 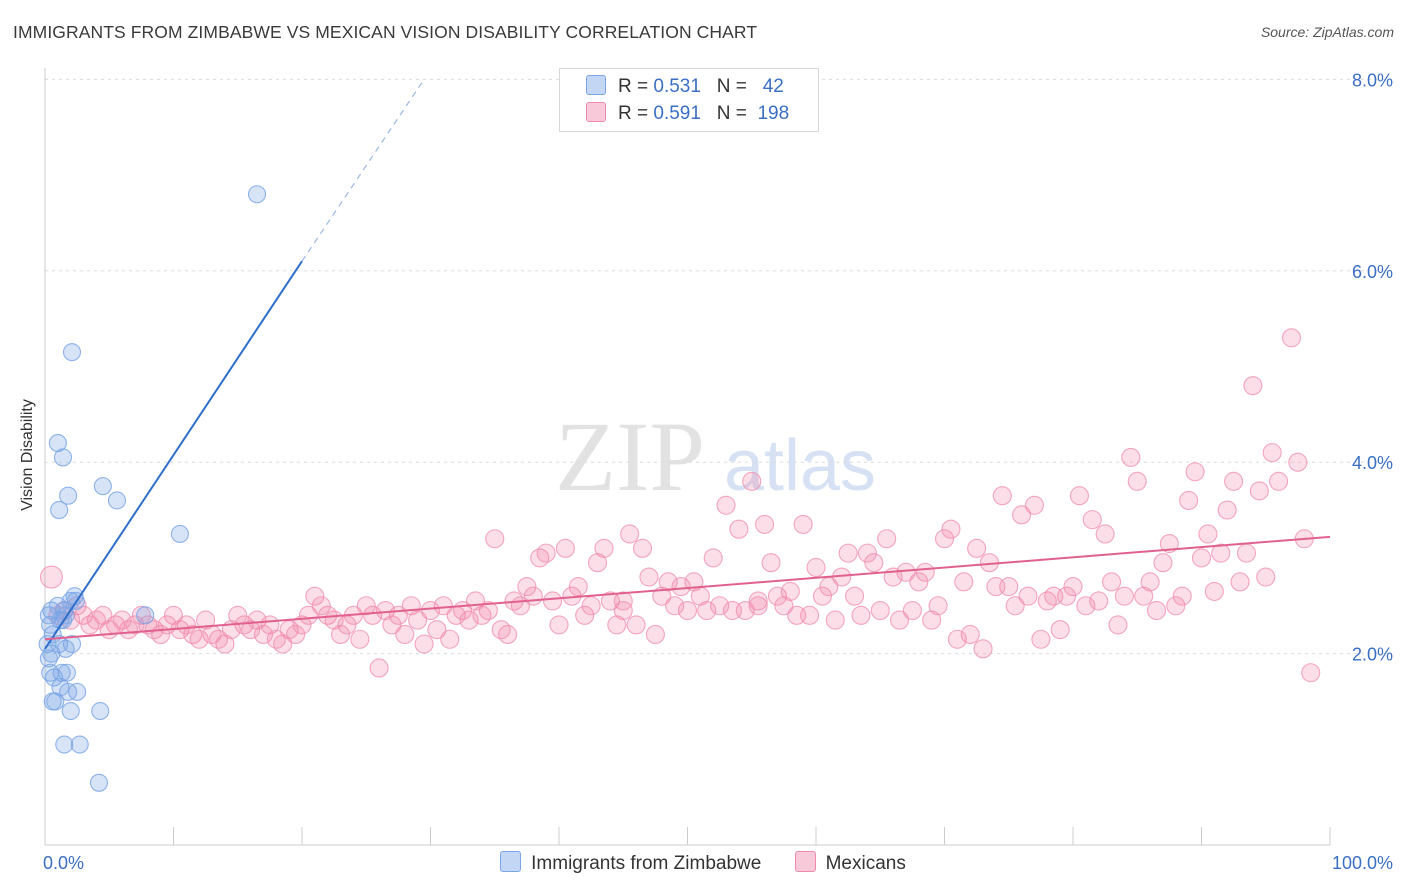 What do you see at coordinates (773, 86) in the screenshot?
I see `legend-n-value: 42` at bounding box center [773, 86].